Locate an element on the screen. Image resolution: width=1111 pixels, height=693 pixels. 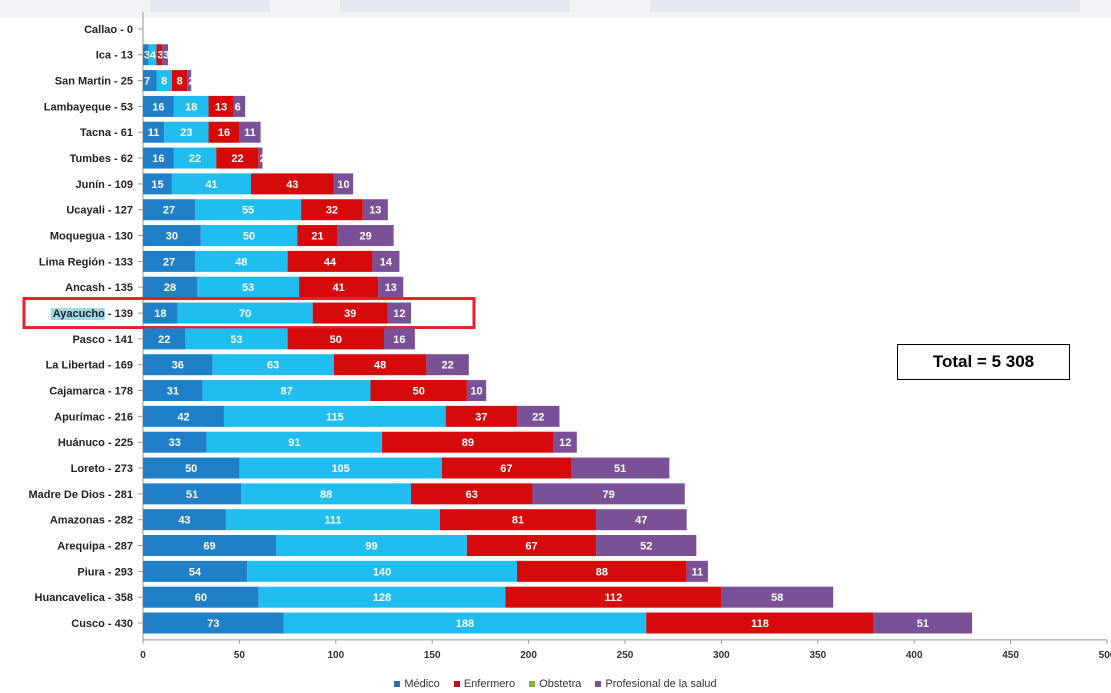
data-label: 51 is located at coordinates (192, 495).